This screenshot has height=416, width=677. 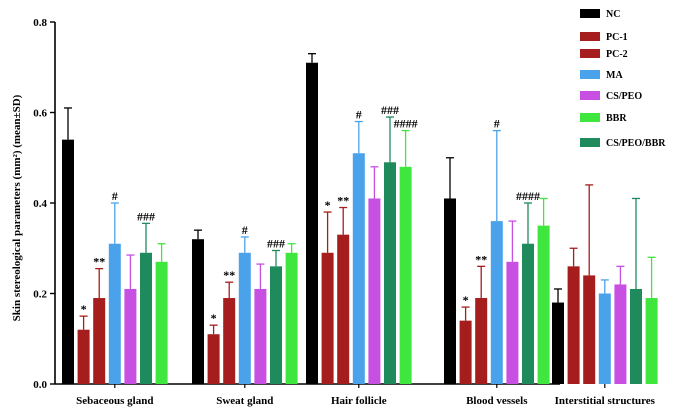 I want to click on y-tick-label: 0.8, so click(x=40, y=23).